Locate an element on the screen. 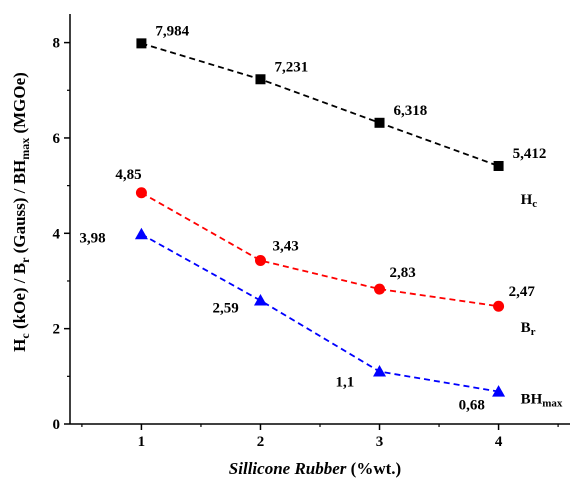 This screenshot has height=488, width=583. data-label: 3,43 is located at coordinates (285, 246).